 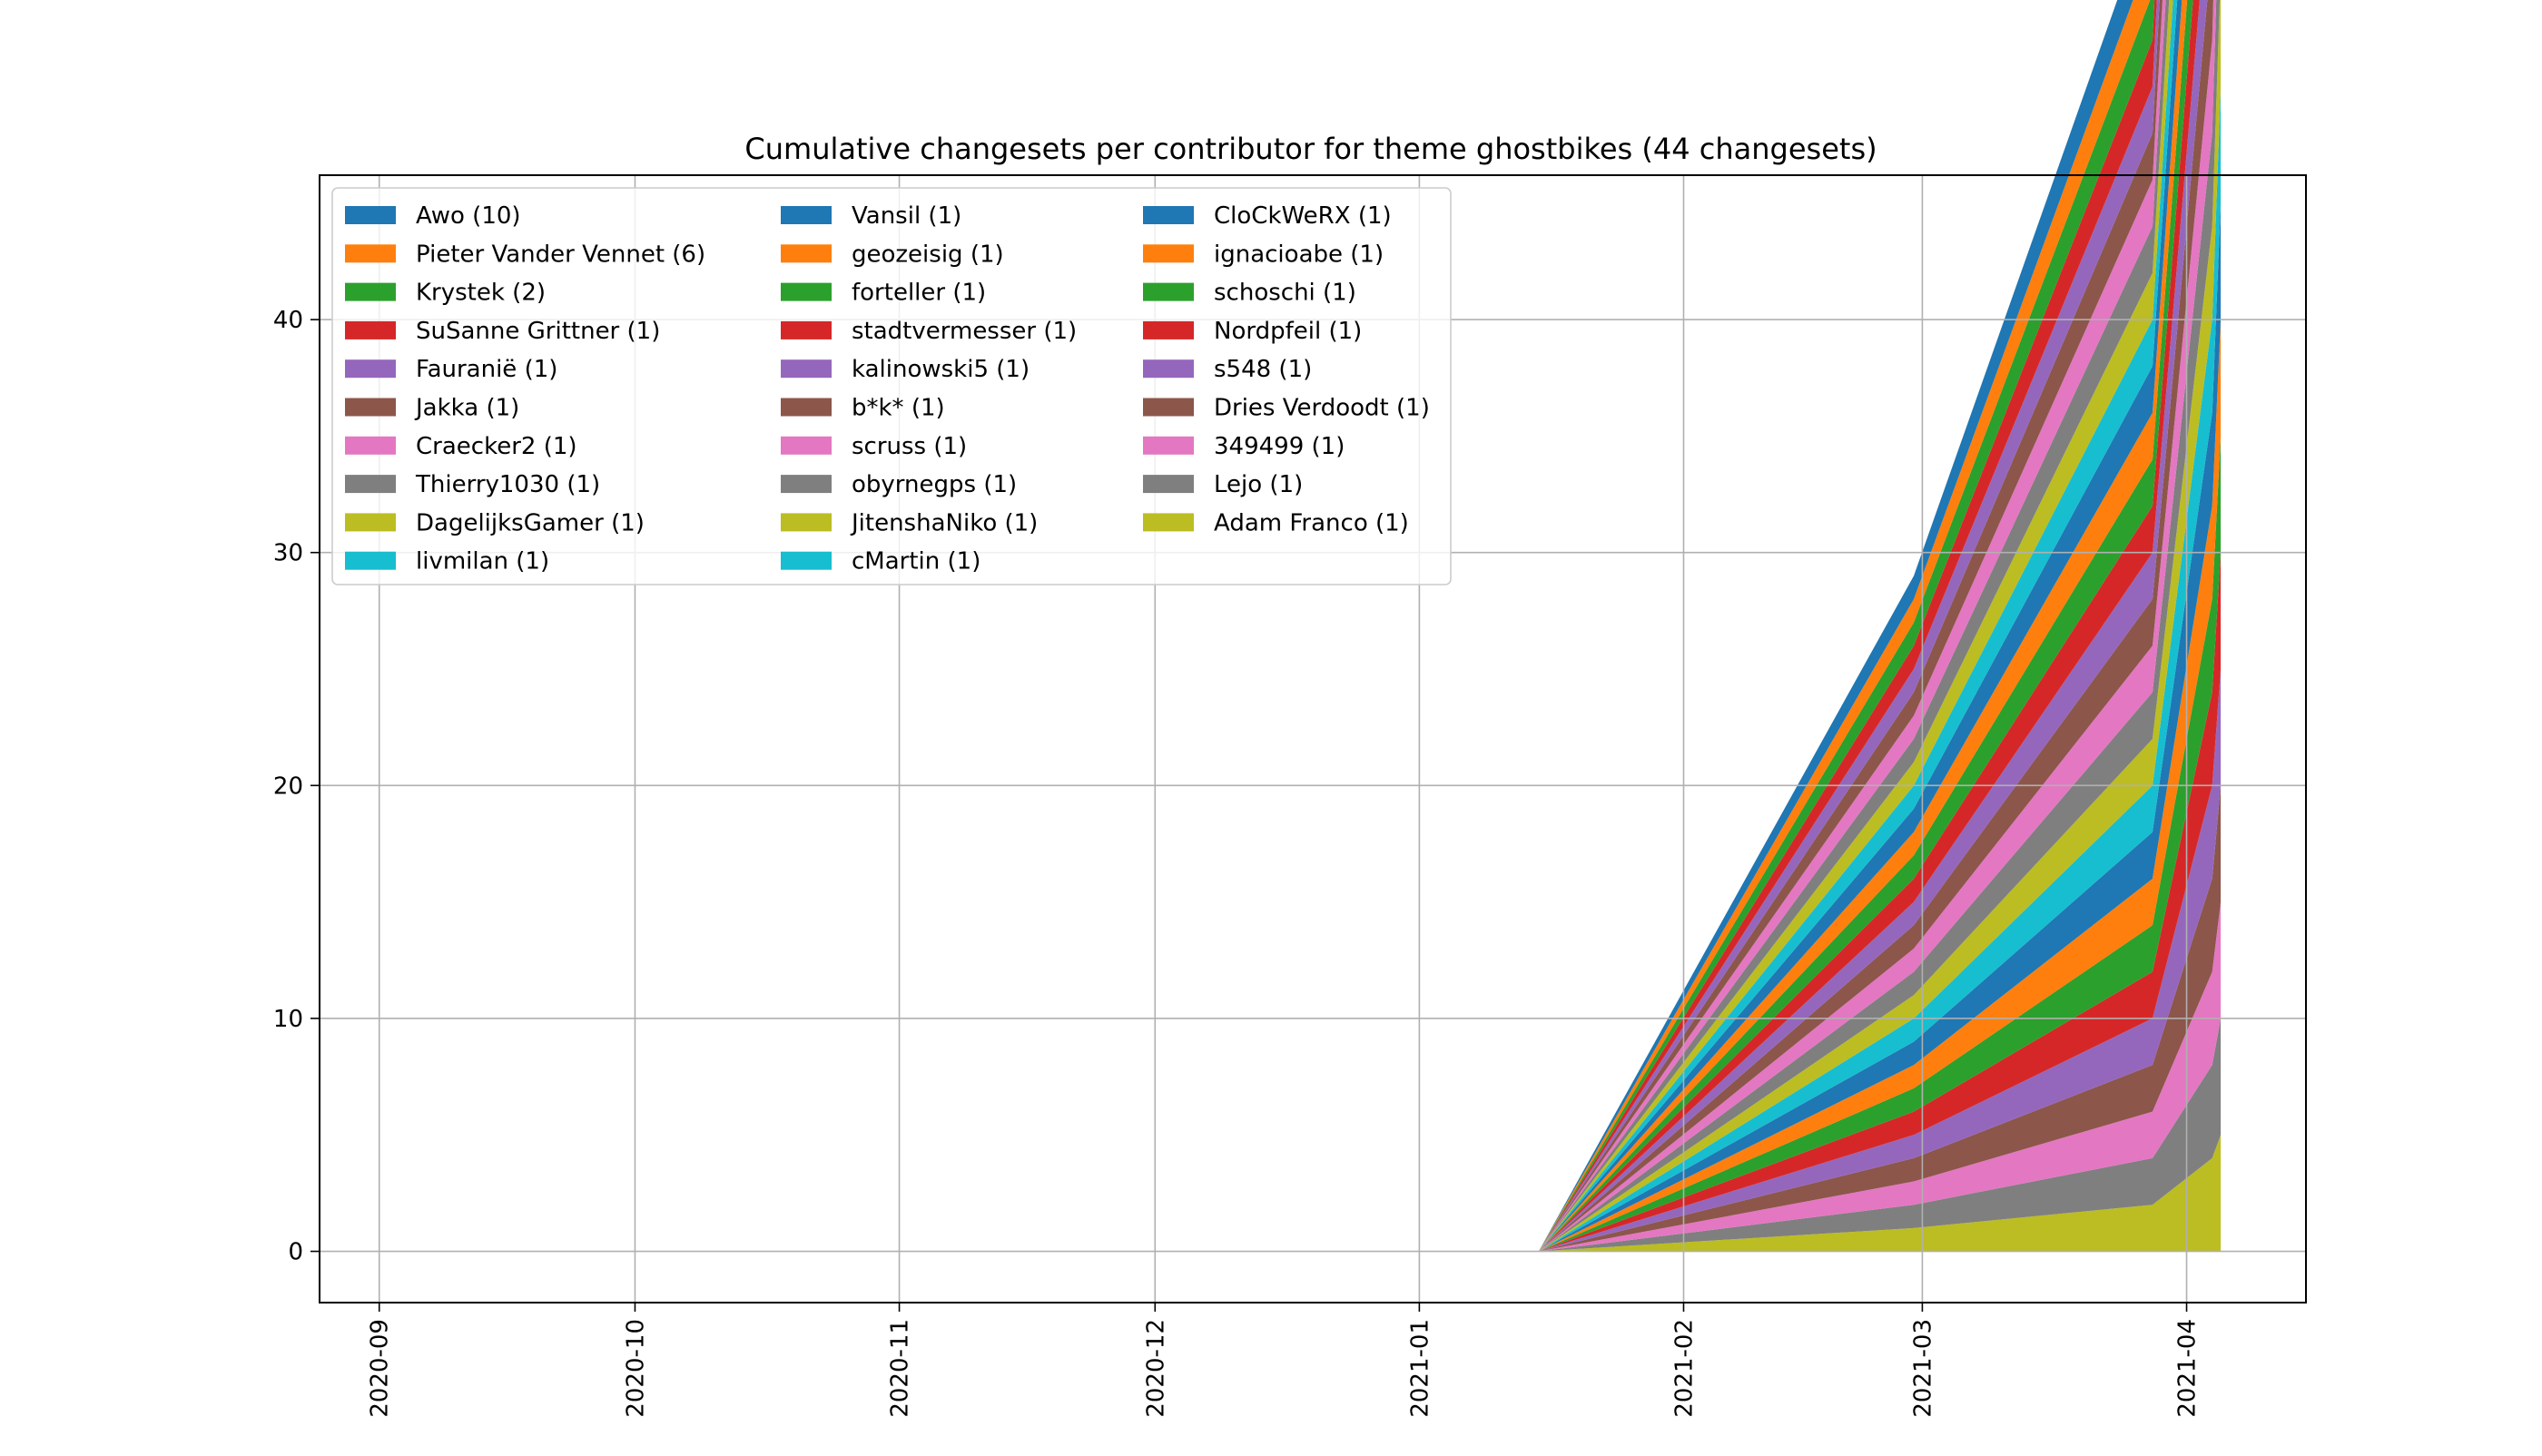 I want to click on legend-item: Pieter Vander Vennet (6), so click(x=525, y=254).